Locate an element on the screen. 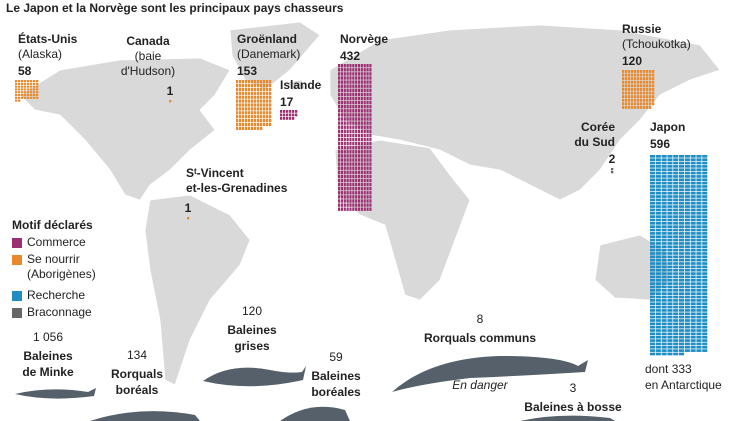 This screenshot has height=421, width=749. north-america is located at coordinates (125, 129).